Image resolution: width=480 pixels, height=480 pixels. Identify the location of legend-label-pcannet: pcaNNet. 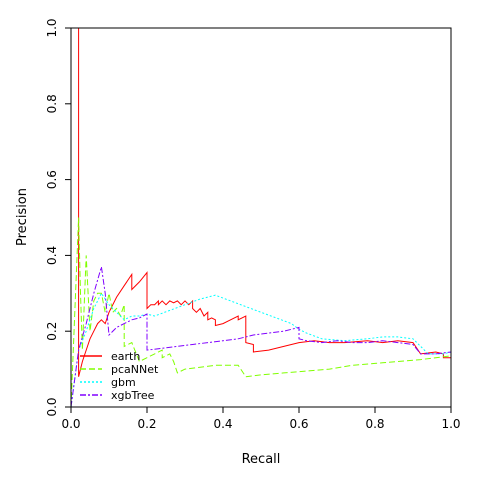
(135, 369).